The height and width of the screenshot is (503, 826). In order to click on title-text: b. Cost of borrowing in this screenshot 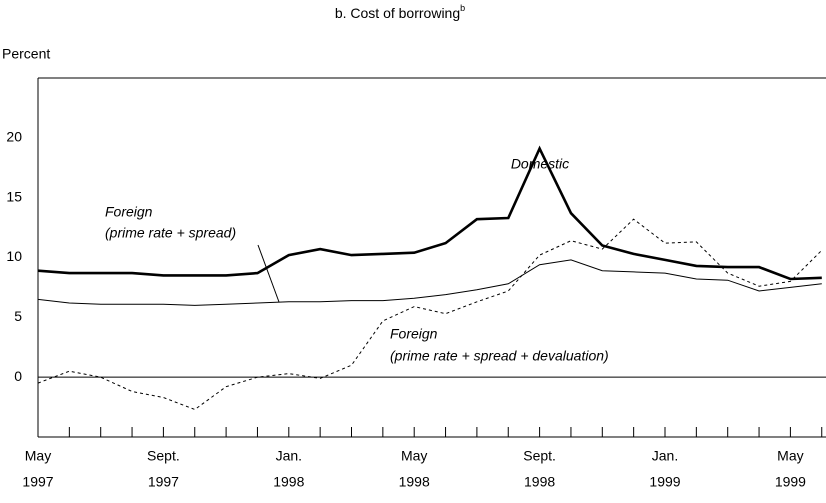, I will do `click(397, 13)`.